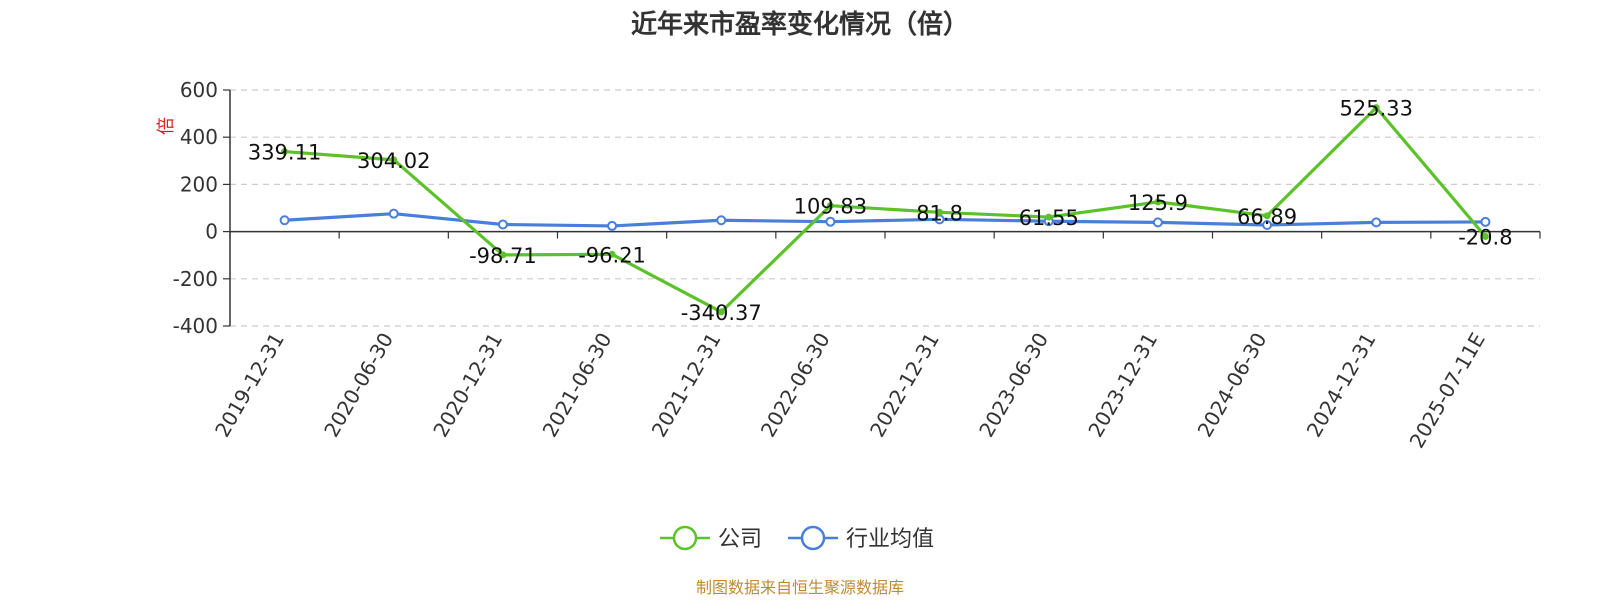 Image resolution: width=1600 pixels, height=600 pixels. Describe the element at coordinates (890, 539) in the screenshot. I see `legend-label-industry: 行业均值` at that location.